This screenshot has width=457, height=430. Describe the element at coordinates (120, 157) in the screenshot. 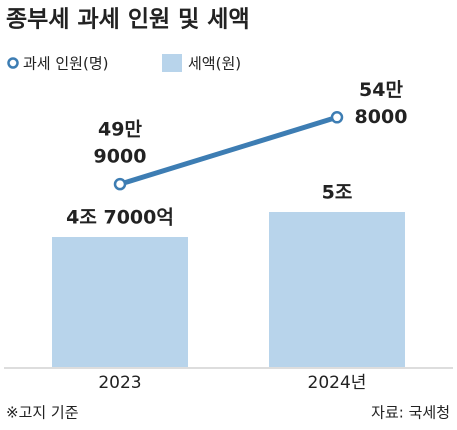

I see `point-label: 9000` at that location.